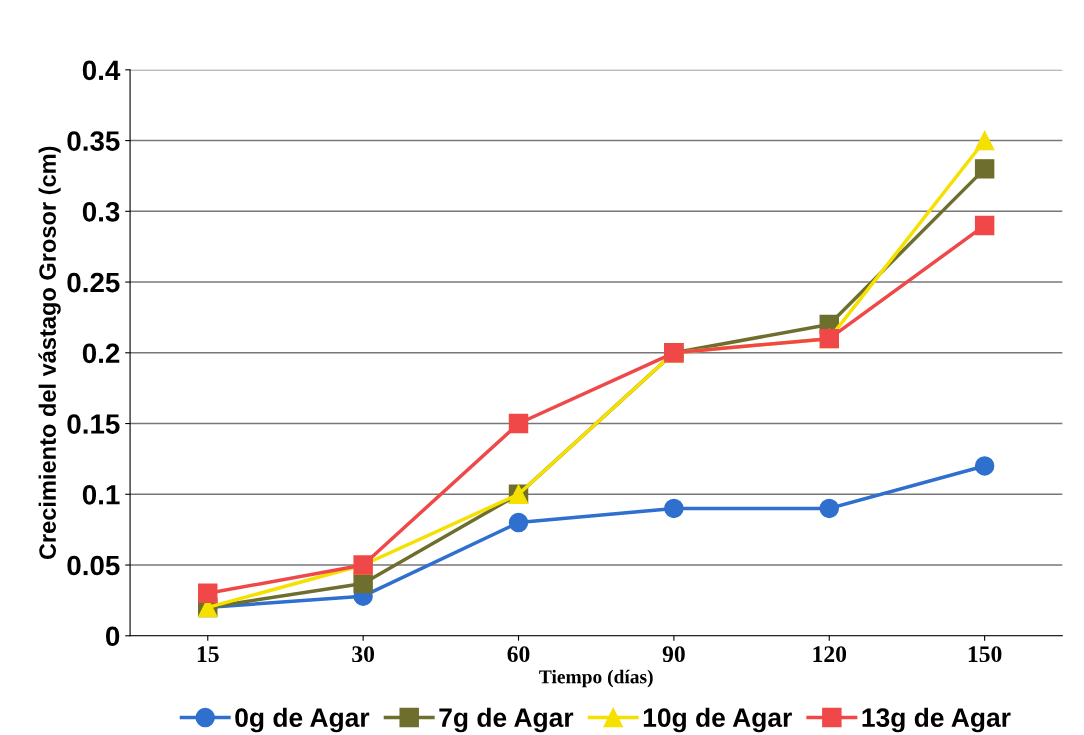 The width and height of the screenshot is (1084, 735). I want to click on x-tick-label: 150, so click(985, 654).